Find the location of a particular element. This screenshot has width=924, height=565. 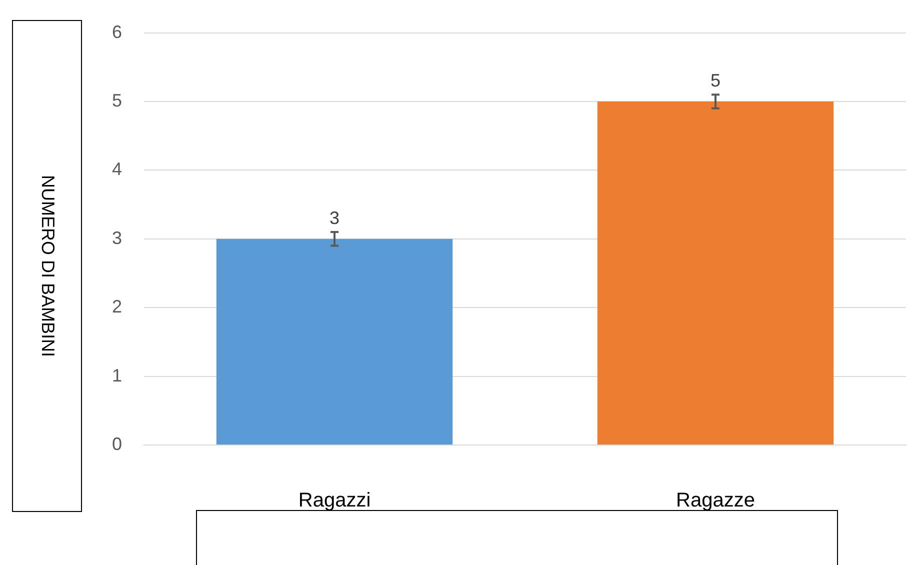

y-axis-title: NUMERO DI BAMBINI is located at coordinates (48, 266).